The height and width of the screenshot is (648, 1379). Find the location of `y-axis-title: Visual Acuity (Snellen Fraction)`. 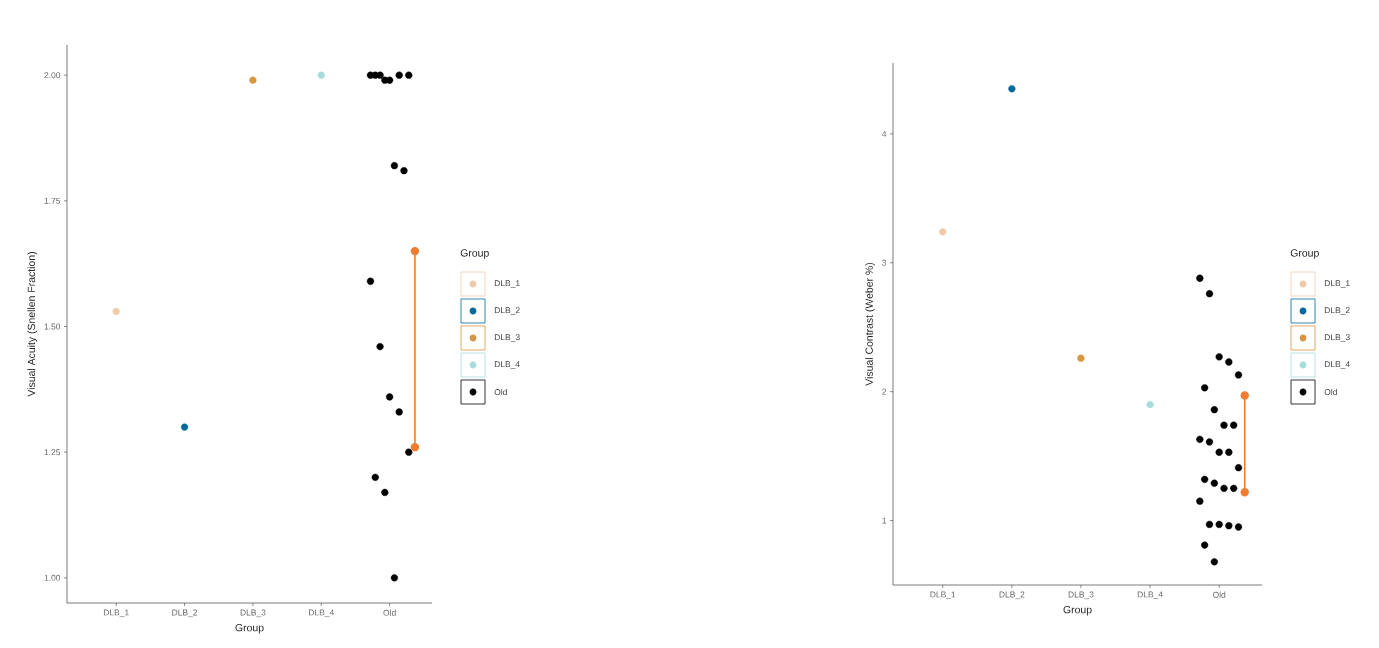

y-axis-title: Visual Acuity (Snellen Fraction) is located at coordinates (32, 324).